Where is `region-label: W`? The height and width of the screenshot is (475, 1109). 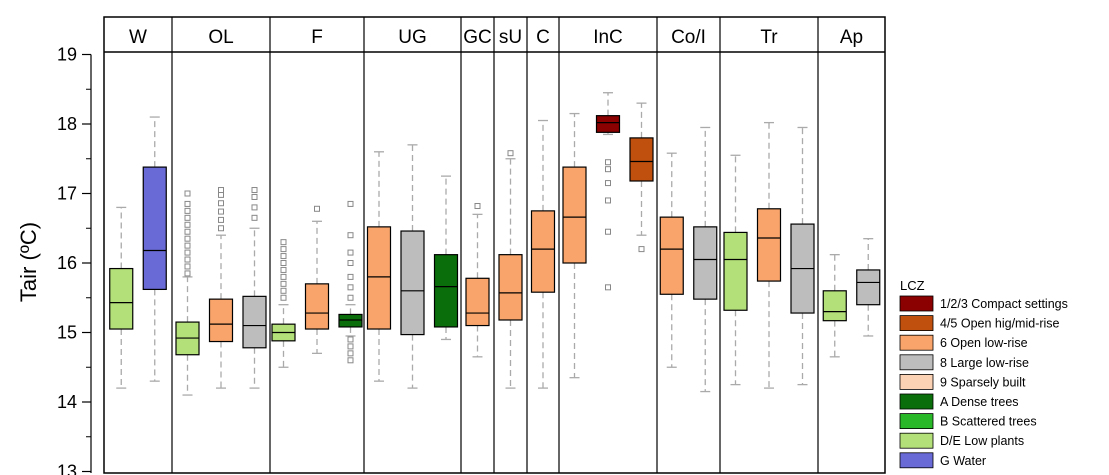
region-label: W is located at coordinates (138, 37).